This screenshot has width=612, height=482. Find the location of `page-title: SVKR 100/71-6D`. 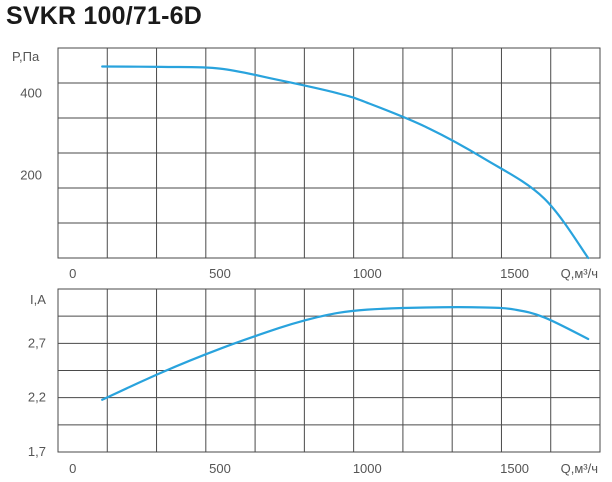

page-title: SVKR 100/71-6D is located at coordinates (104, 16).